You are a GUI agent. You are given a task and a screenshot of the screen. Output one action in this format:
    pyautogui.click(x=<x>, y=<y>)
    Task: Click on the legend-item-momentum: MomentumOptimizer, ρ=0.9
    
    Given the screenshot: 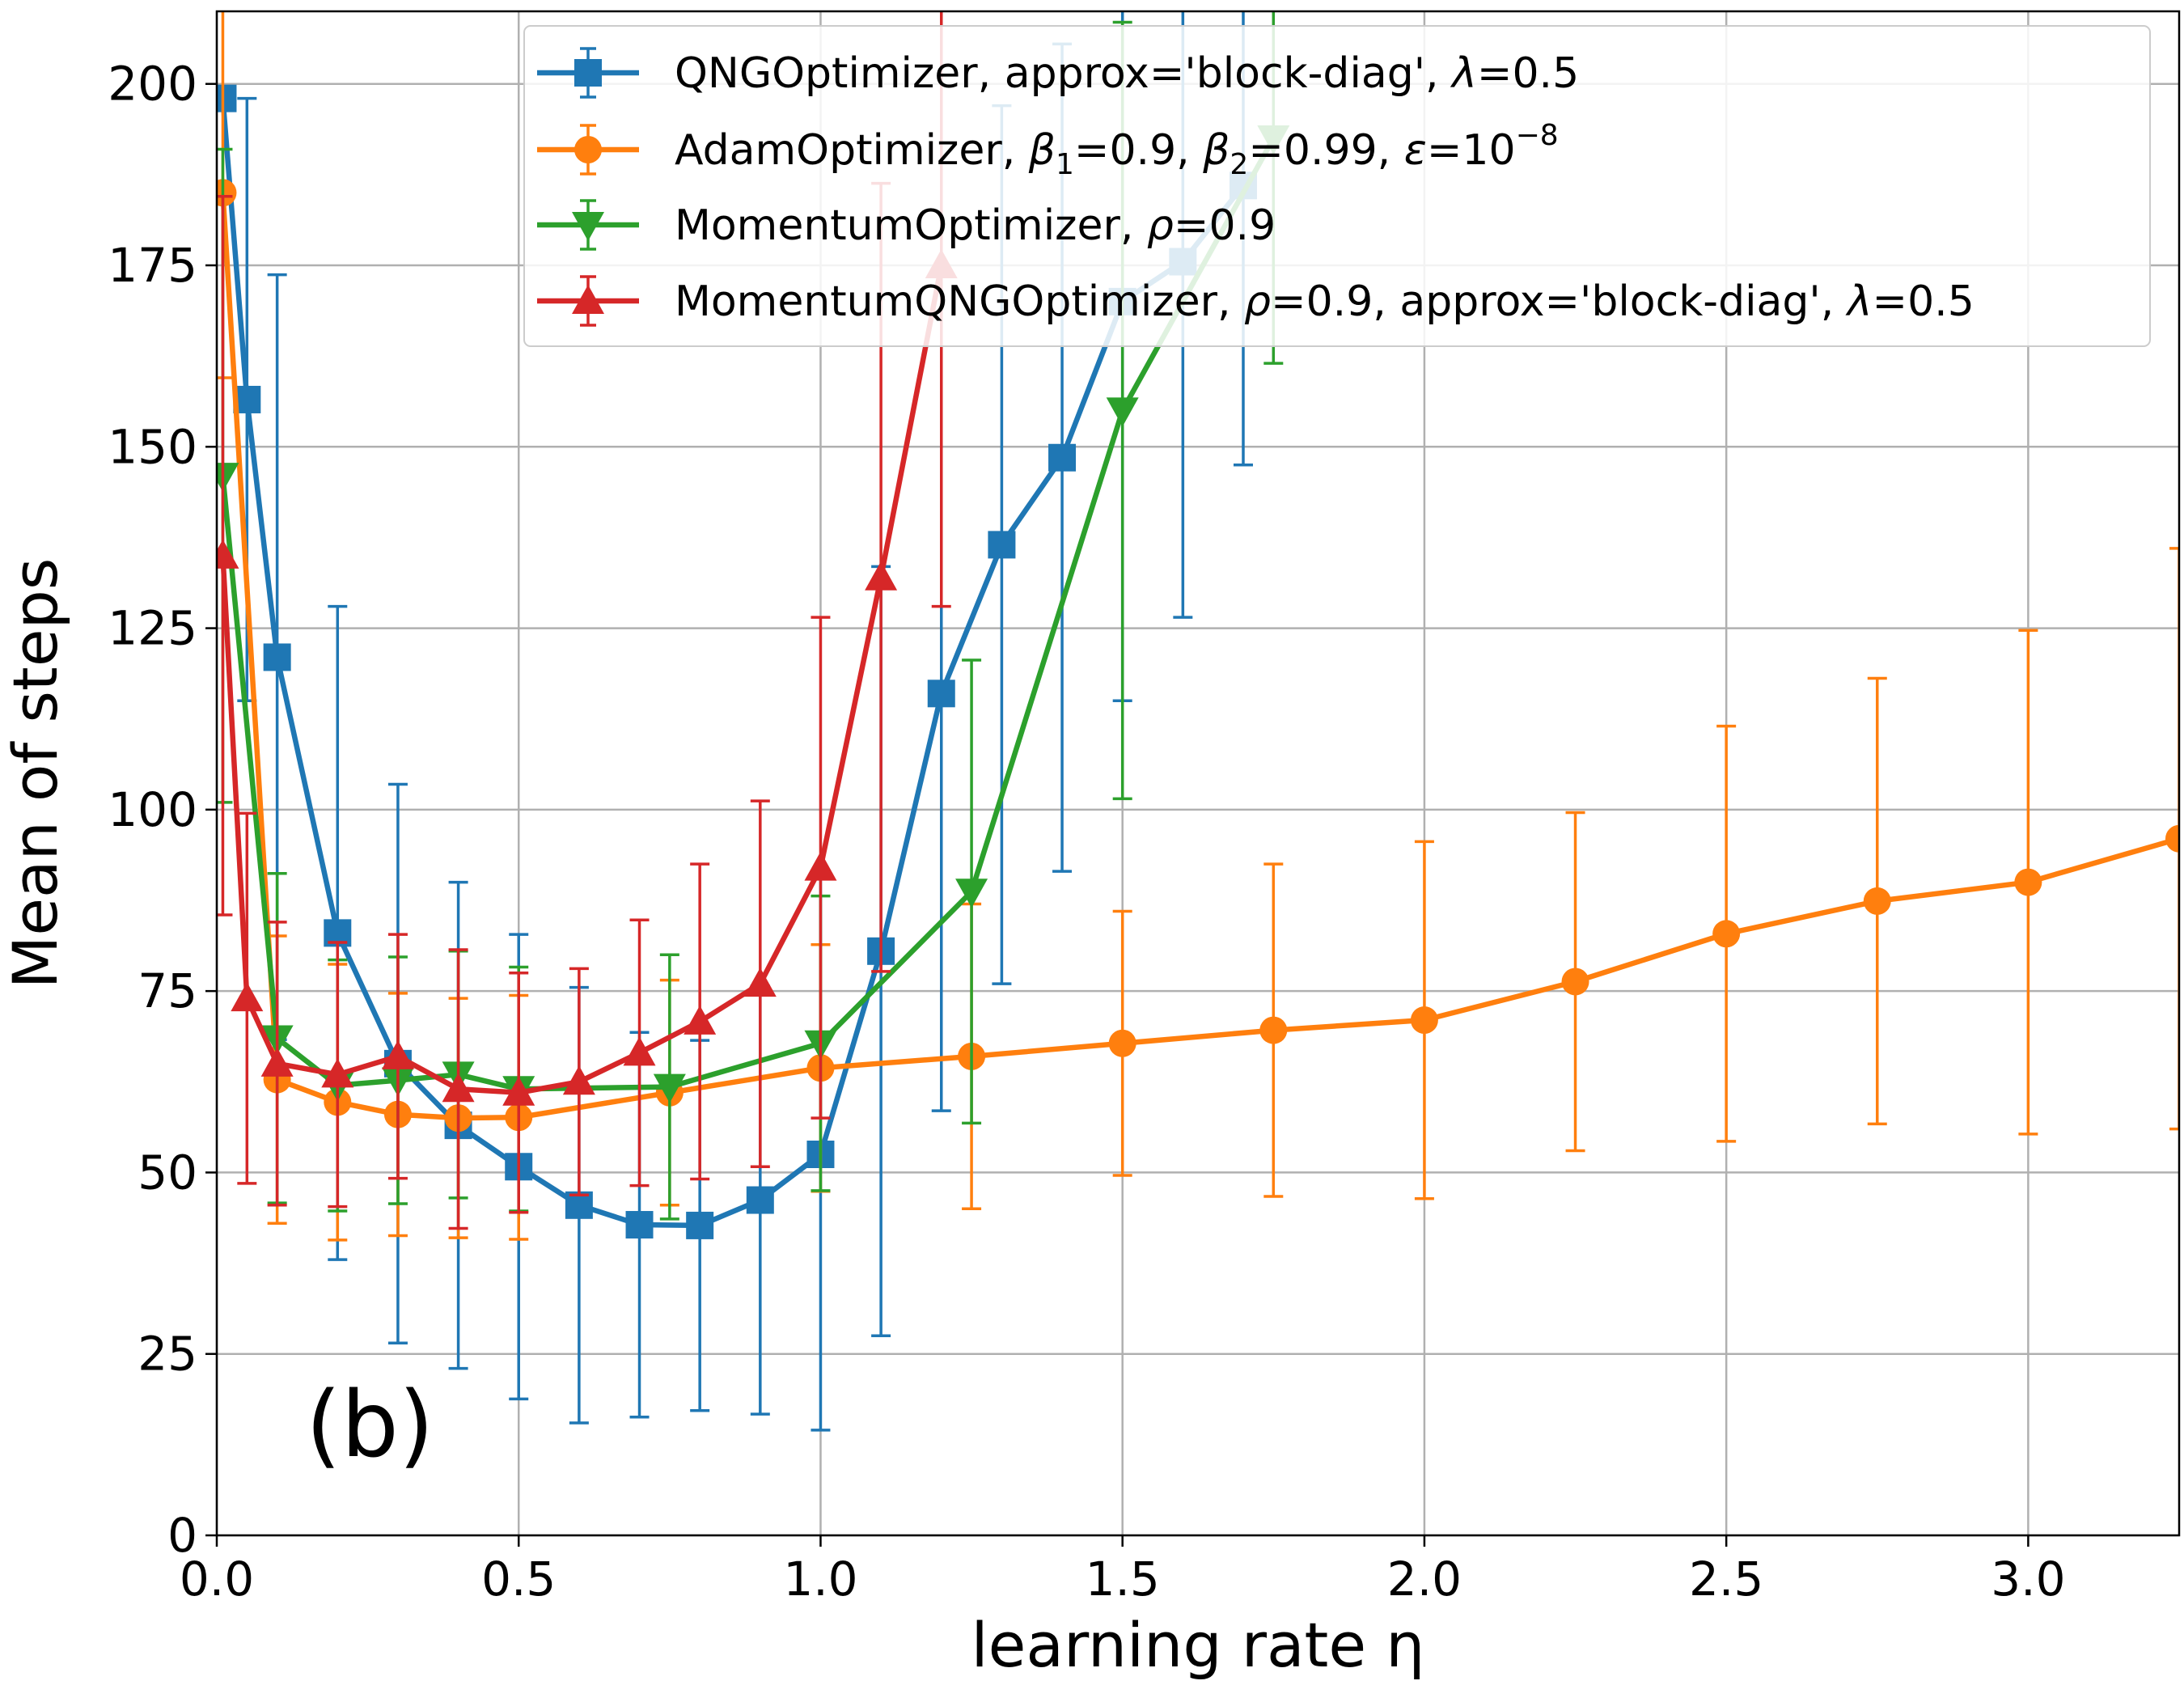 What is the action you would take?
    pyautogui.click(x=906, y=225)
    